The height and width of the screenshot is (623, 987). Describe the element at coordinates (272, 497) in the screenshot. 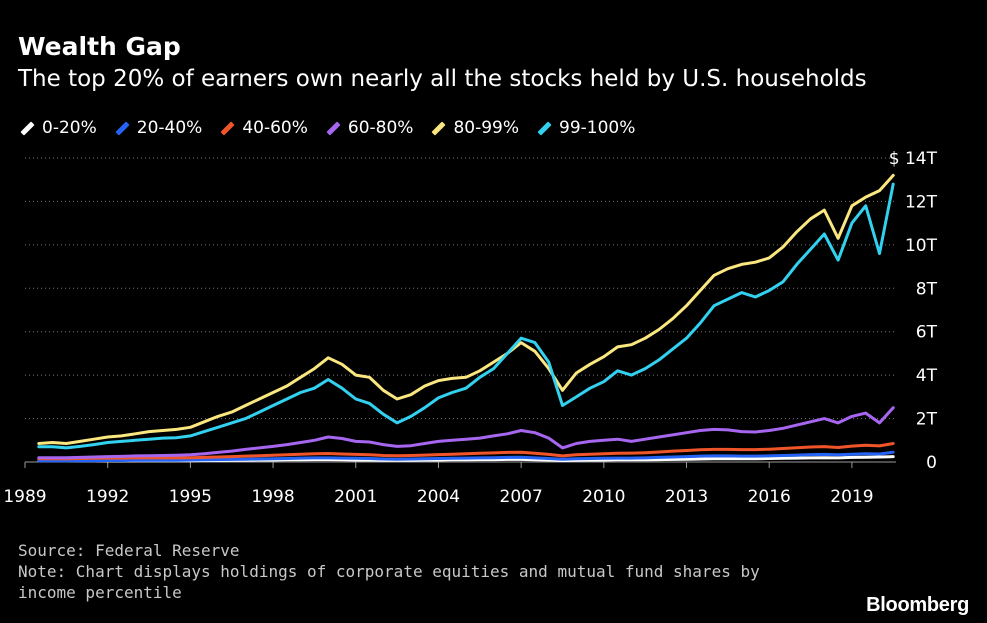

I see `x-tick-label-1998: 1998` at that location.